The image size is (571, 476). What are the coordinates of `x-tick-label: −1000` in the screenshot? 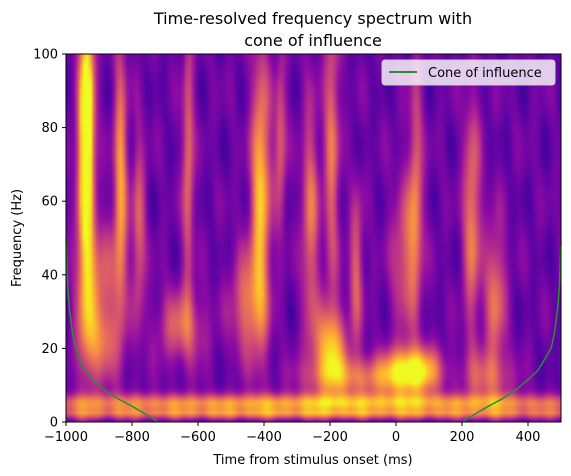 It's located at (66, 437).